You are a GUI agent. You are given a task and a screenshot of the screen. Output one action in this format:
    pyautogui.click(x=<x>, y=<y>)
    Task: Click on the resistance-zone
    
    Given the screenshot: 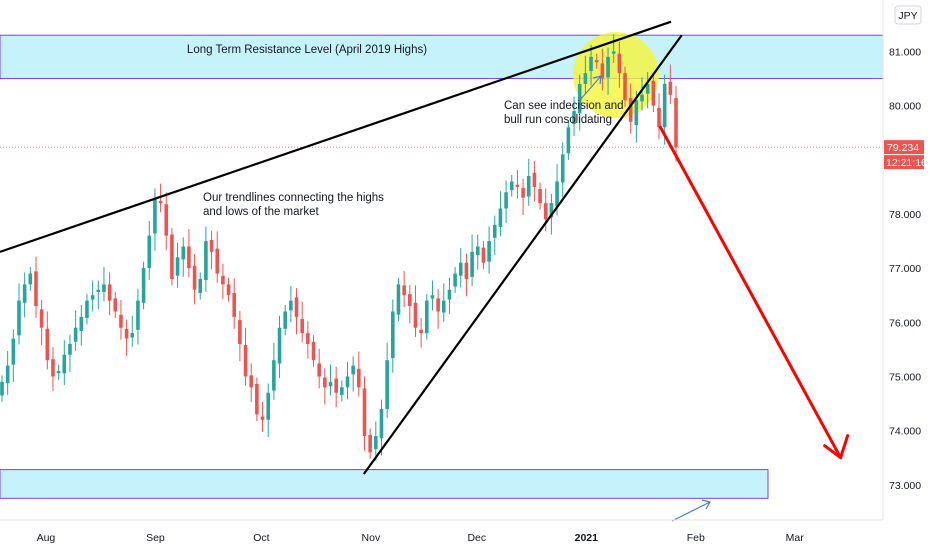 What is the action you would take?
    pyautogui.click(x=442, y=57)
    